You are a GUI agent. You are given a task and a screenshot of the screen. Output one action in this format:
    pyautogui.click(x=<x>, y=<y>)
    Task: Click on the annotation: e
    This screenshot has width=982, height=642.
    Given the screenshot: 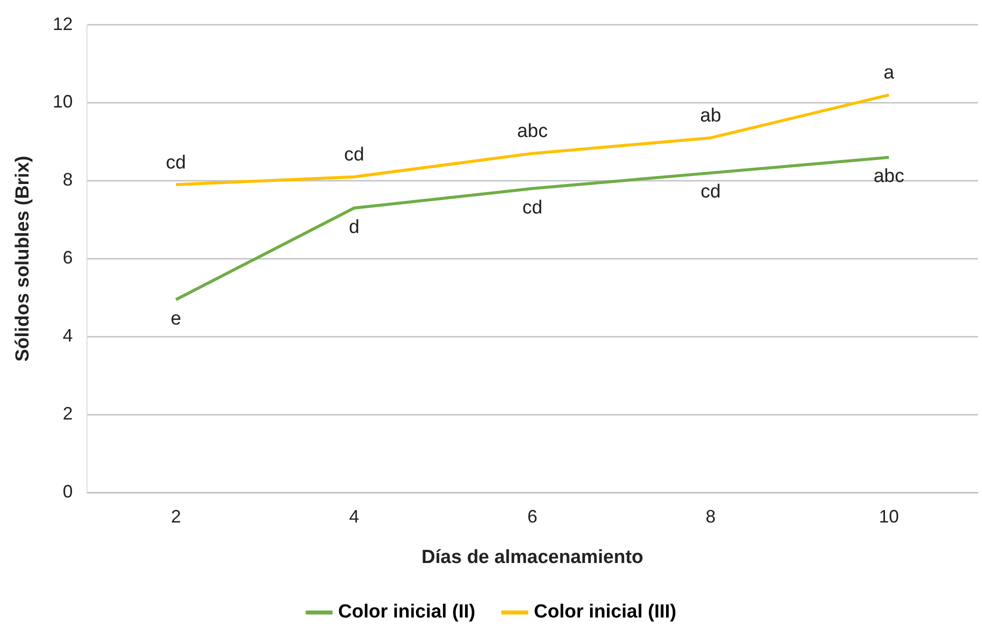 What is the action you would take?
    pyautogui.click(x=176, y=319)
    